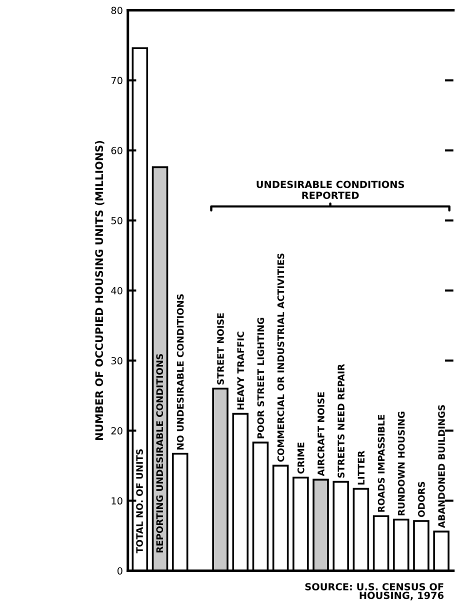 The height and width of the screenshot is (604, 465). Describe the element at coordinates (401, 464) in the screenshot. I see `x-tick-label: RUNDOWN HOUSING` at that location.